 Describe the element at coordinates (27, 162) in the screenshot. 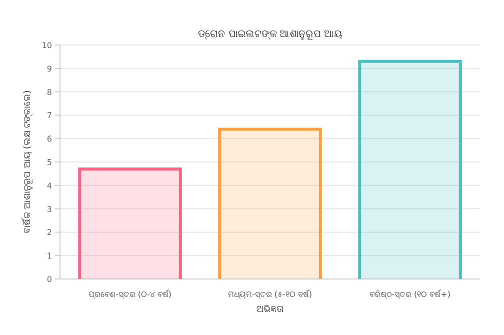

I see `y-axis-title: ବାର୍ଷିକ ଆଶାନୁରୂପ ଆୟ (ଲକ୍ଷ ଟଙ୍କାରେ)` at that location.